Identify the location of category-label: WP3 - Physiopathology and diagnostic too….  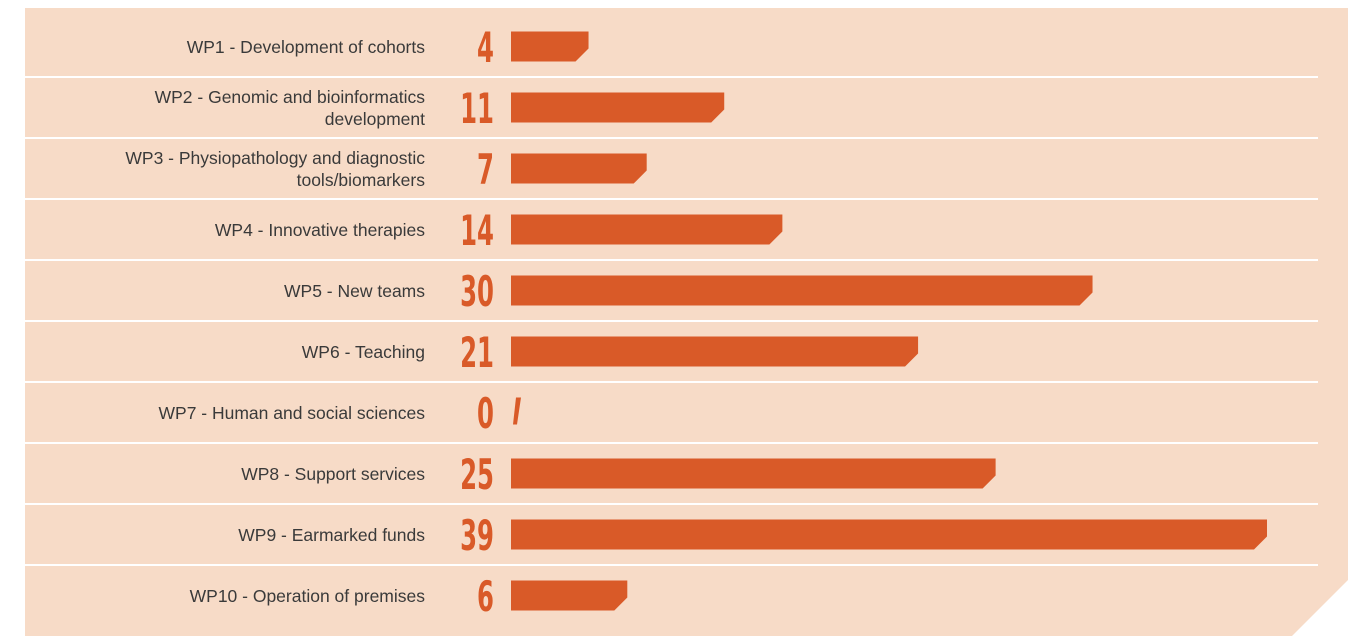
(275, 168).